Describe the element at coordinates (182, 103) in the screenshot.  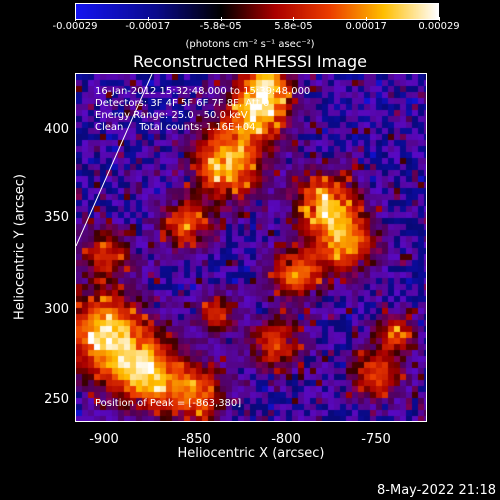
I see `info-detectors: Detectors: 3F 4F 5F 6F 7F 8F, Att 0` at that location.